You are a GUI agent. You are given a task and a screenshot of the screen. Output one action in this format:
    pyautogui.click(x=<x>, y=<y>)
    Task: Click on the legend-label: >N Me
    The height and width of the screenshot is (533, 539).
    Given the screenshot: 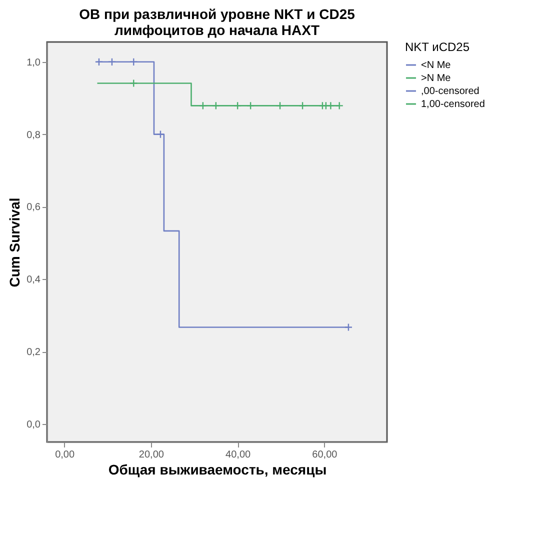 What is the action you would take?
    pyautogui.click(x=436, y=78)
    